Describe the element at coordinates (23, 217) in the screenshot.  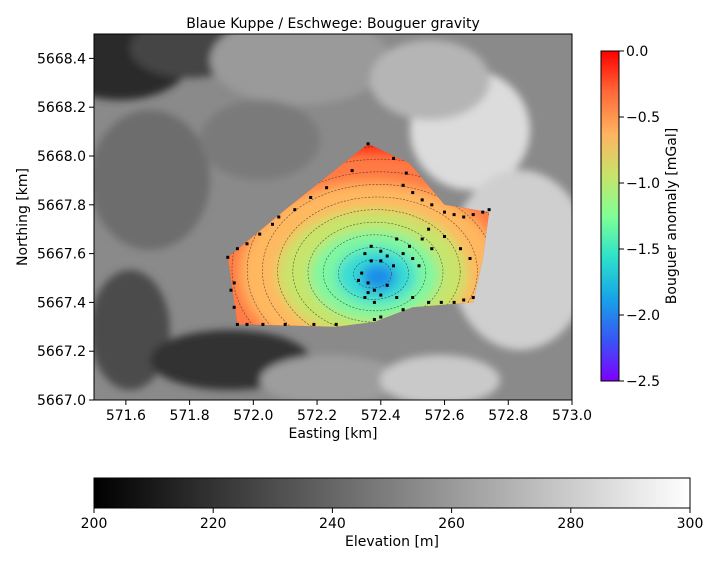
I see `y-axis-label: Northing [km]` at that location.